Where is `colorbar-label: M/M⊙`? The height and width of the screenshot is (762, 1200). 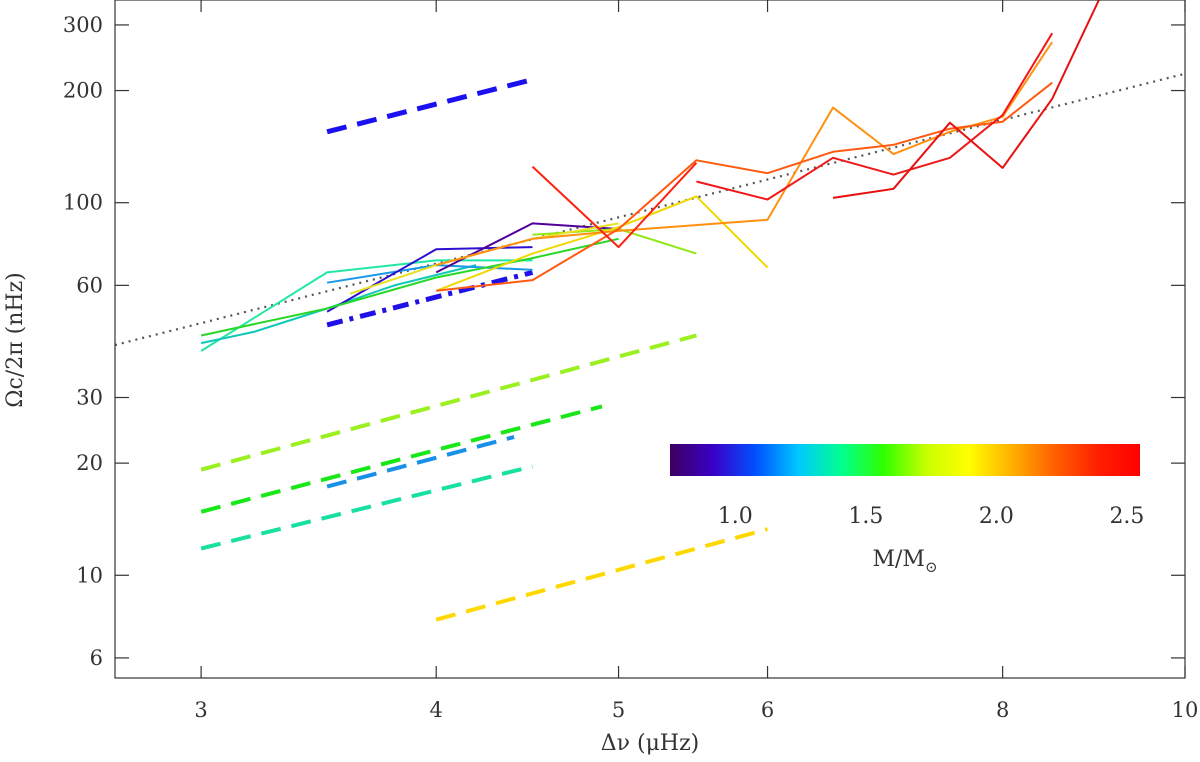 colorbar-label: M/M⊙ is located at coordinates (904, 561).